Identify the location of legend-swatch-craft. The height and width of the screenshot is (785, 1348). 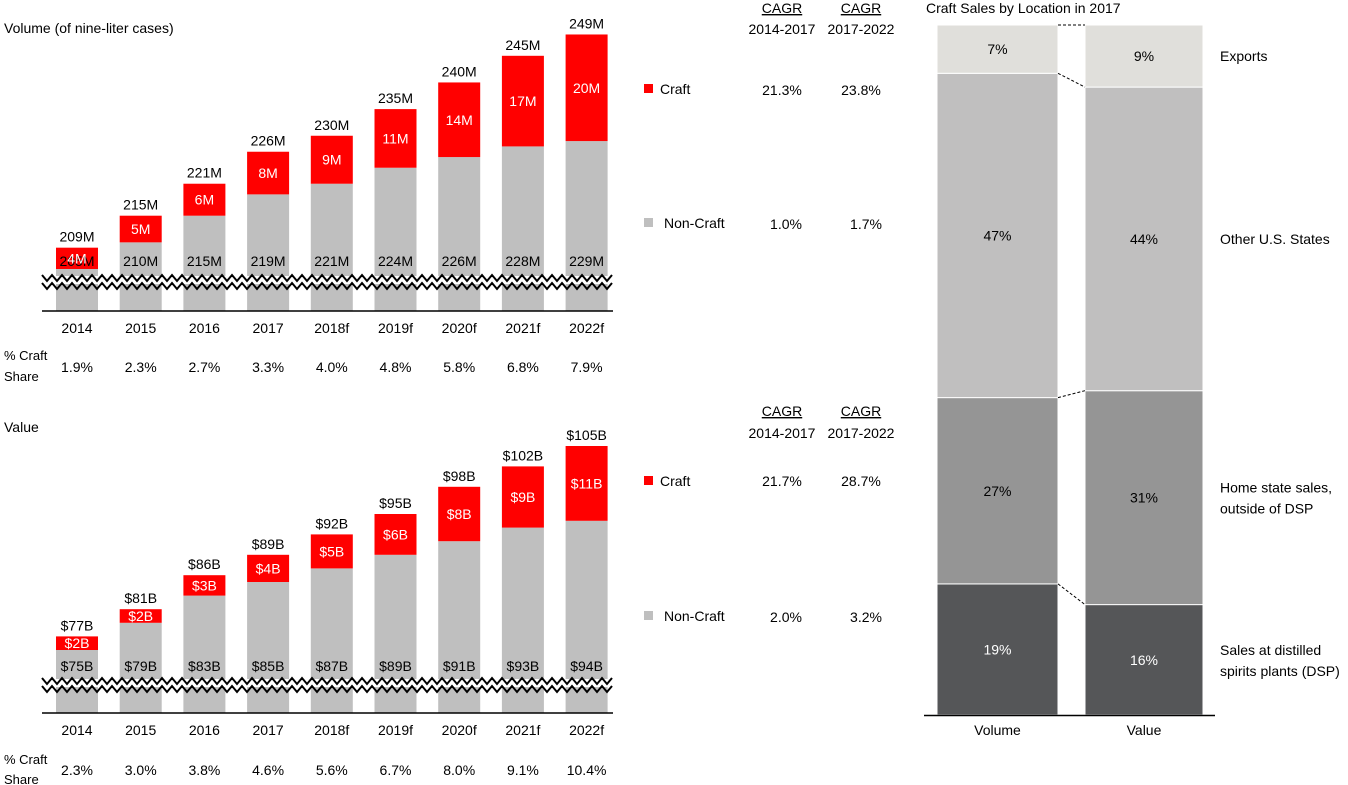
(648, 88).